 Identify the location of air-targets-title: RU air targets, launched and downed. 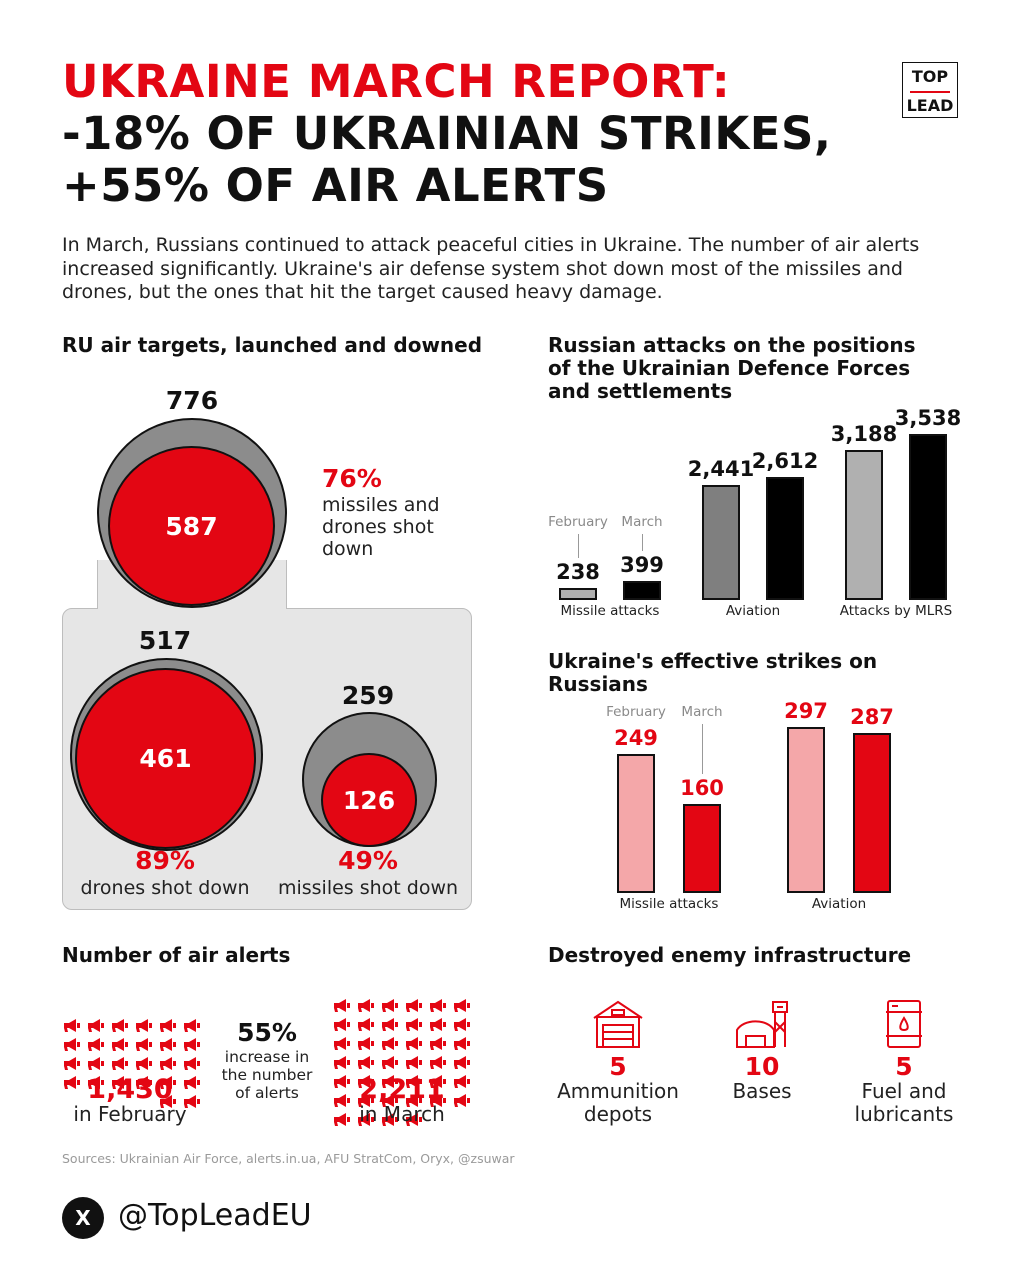
(272, 345).